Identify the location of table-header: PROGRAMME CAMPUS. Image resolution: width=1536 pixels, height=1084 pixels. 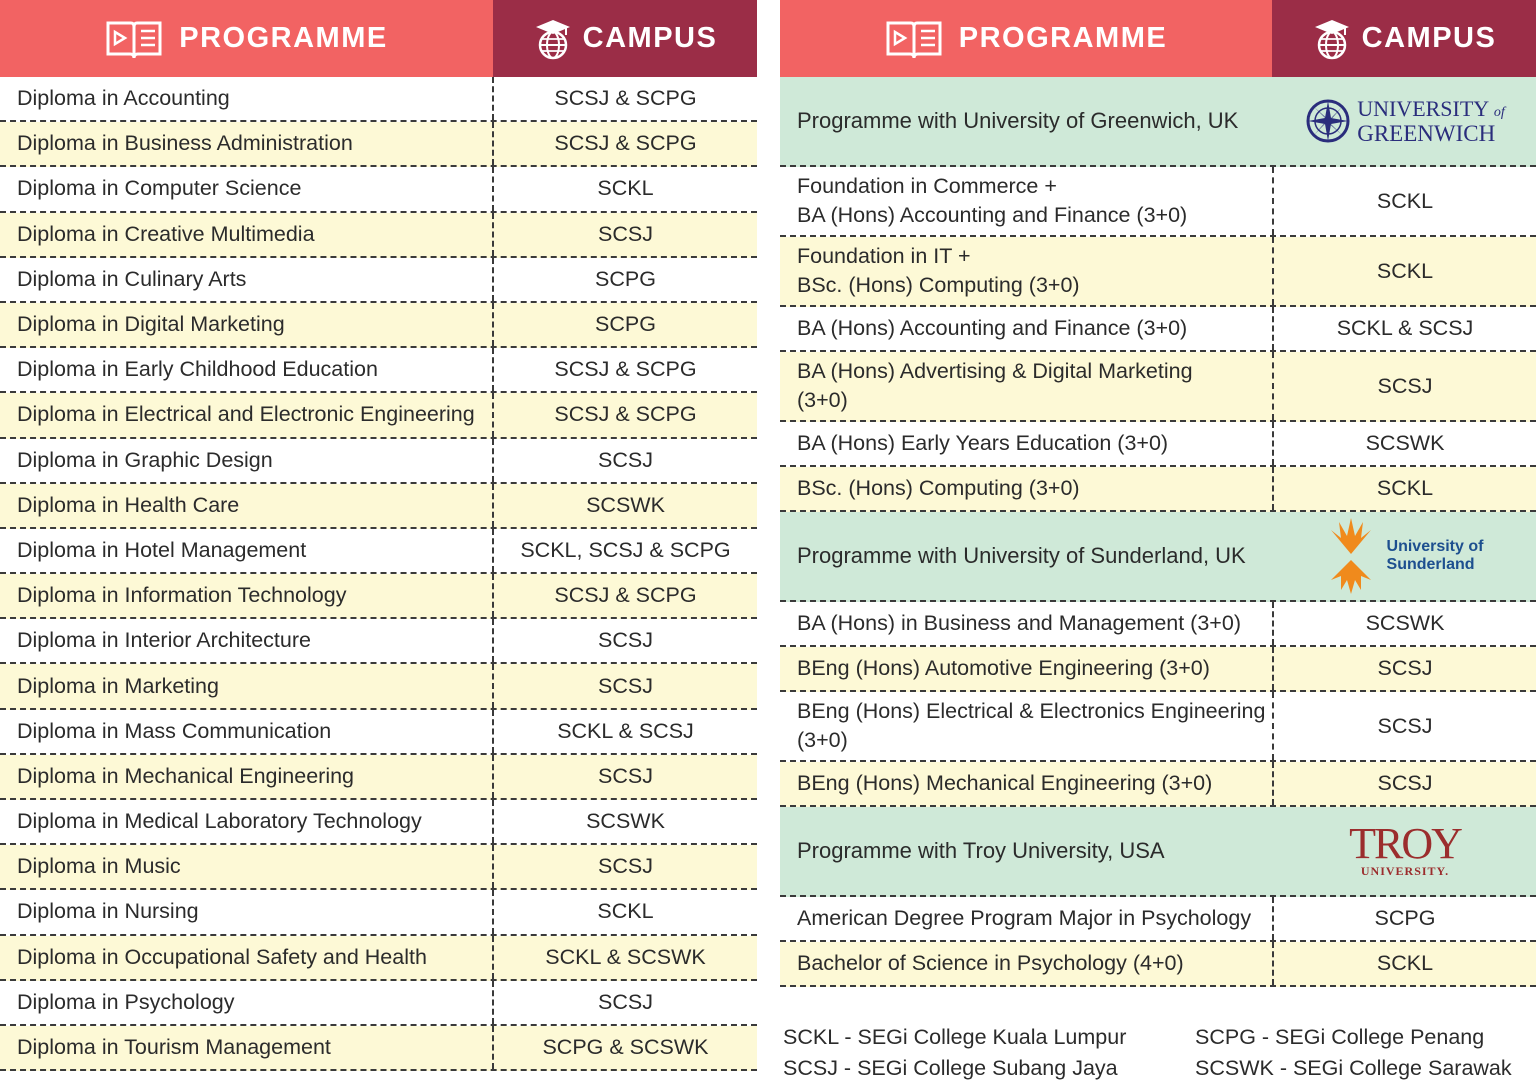
(378, 38).